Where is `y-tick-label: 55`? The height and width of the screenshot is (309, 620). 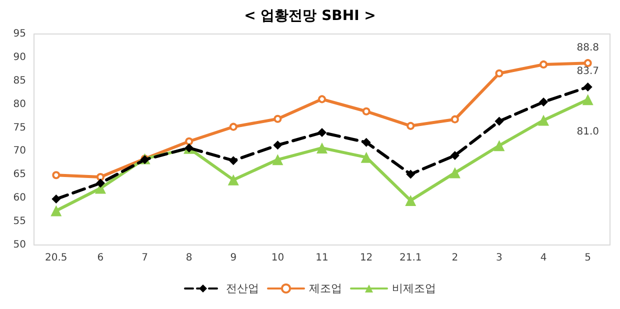
y-tick-label: 55 is located at coordinates (19, 222).